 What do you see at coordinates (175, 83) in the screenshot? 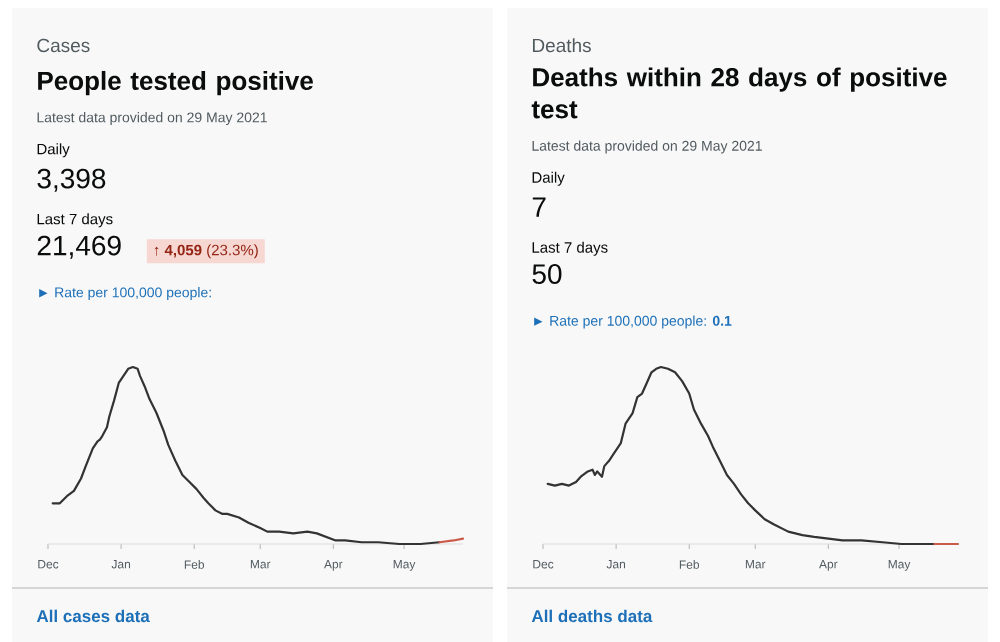
I see `chart-title: People tested positive` at bounding box center [175, 83].